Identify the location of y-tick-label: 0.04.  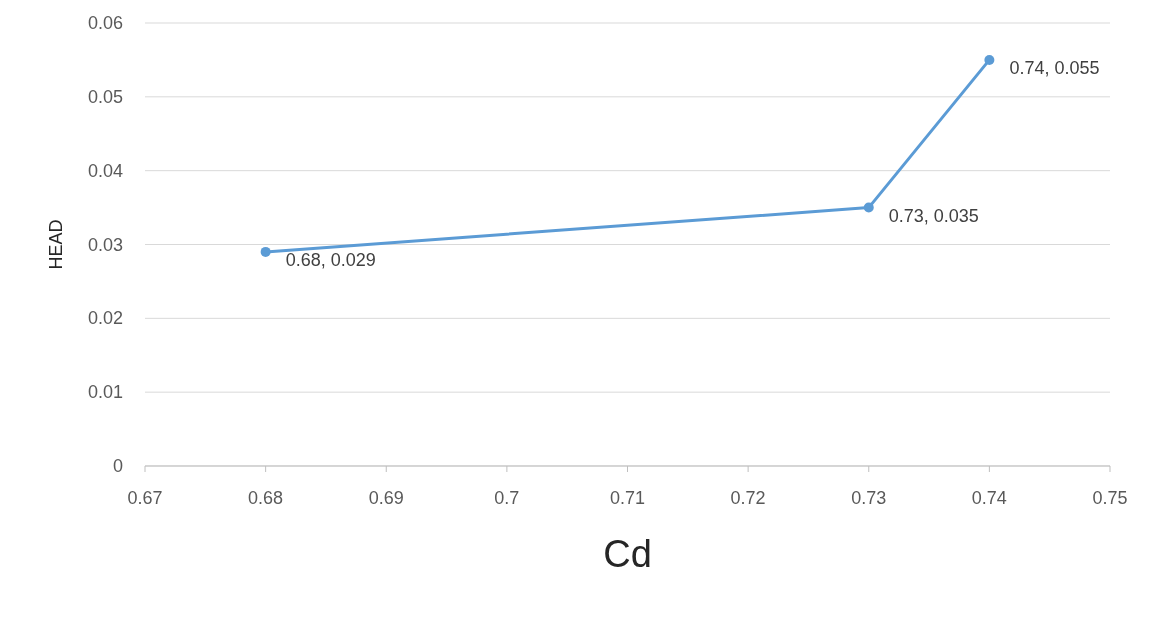
(105, 170).